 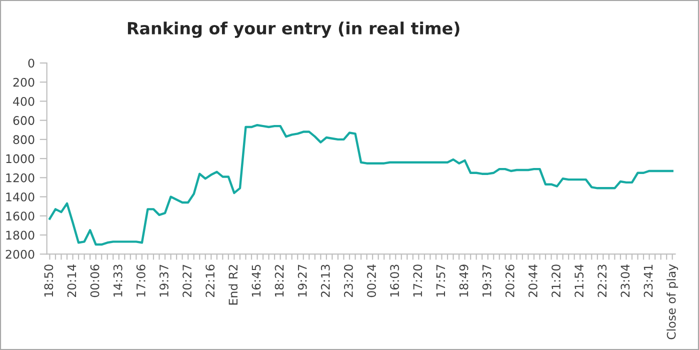 What do you see at coordinates (302, 280) in the screenshot?
I see `x-tick-label: 19:27` at bounding box center [302, 280].